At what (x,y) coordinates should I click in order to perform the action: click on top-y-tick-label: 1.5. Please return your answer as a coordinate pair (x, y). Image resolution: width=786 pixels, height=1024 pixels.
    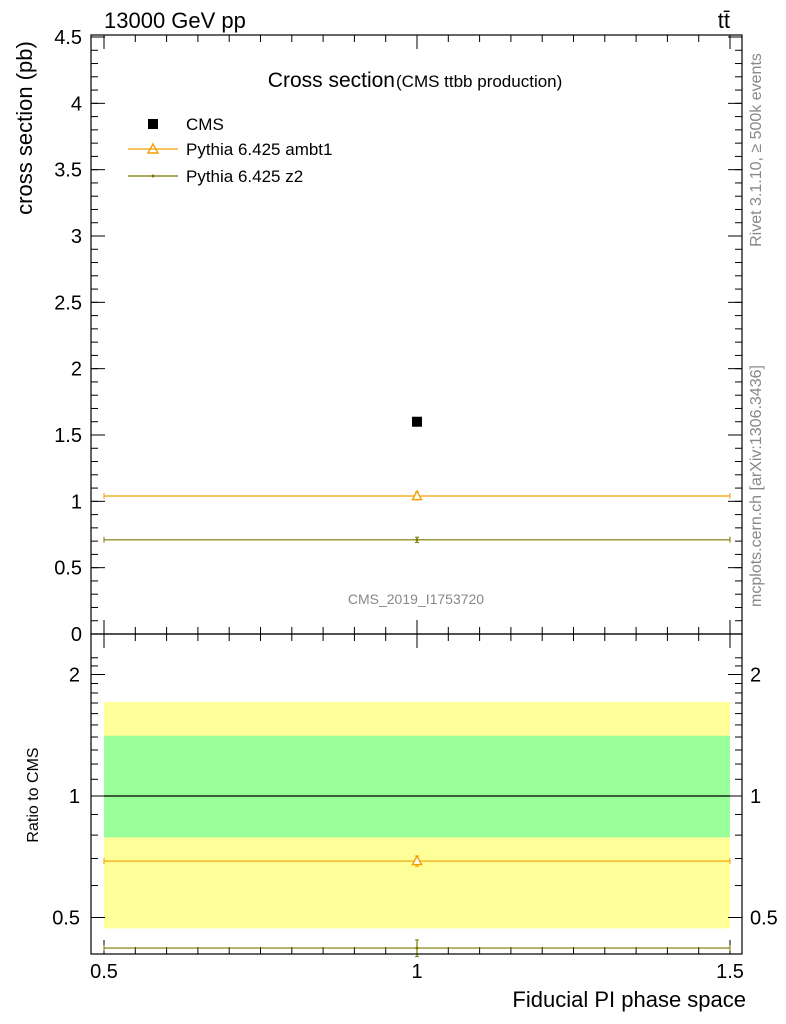
    Looking at the image, I should click on (68, 436).